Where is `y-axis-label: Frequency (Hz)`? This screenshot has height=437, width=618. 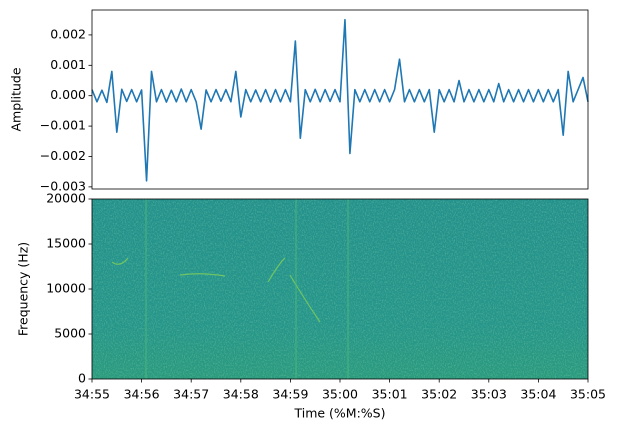 y-axis-label: Frequency (Hz) is located at coordinates (23, 289).